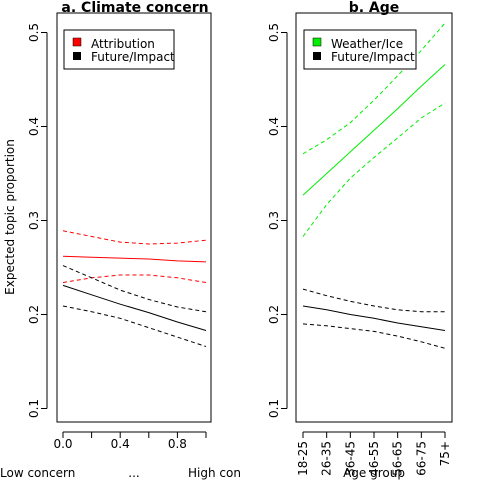 This screenshot has width=480, height=480. I want to click on legend-label-attribution: Attribution, so click(123, 44).